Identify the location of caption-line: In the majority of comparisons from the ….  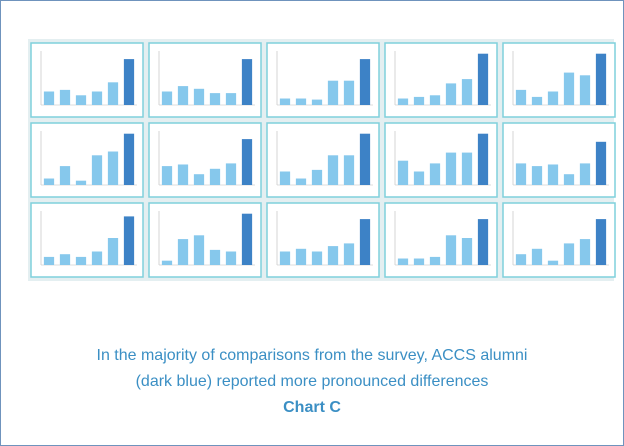
(312, 355).